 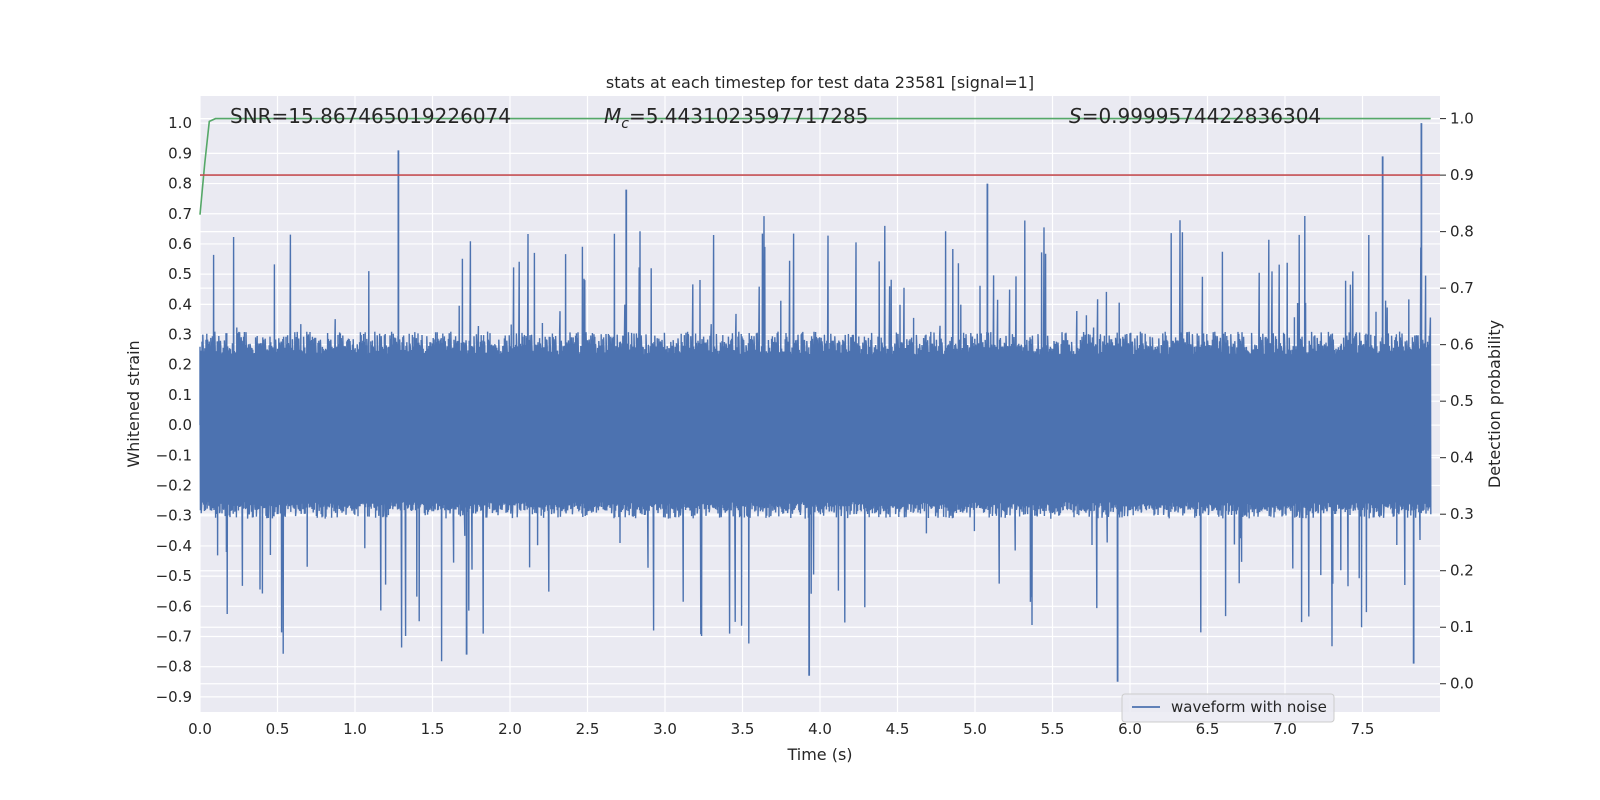 What do you see at coordinates (174, 697) in the screenshot?
I see `y-tick-label: −0.9` at bounding box center [174, 697].